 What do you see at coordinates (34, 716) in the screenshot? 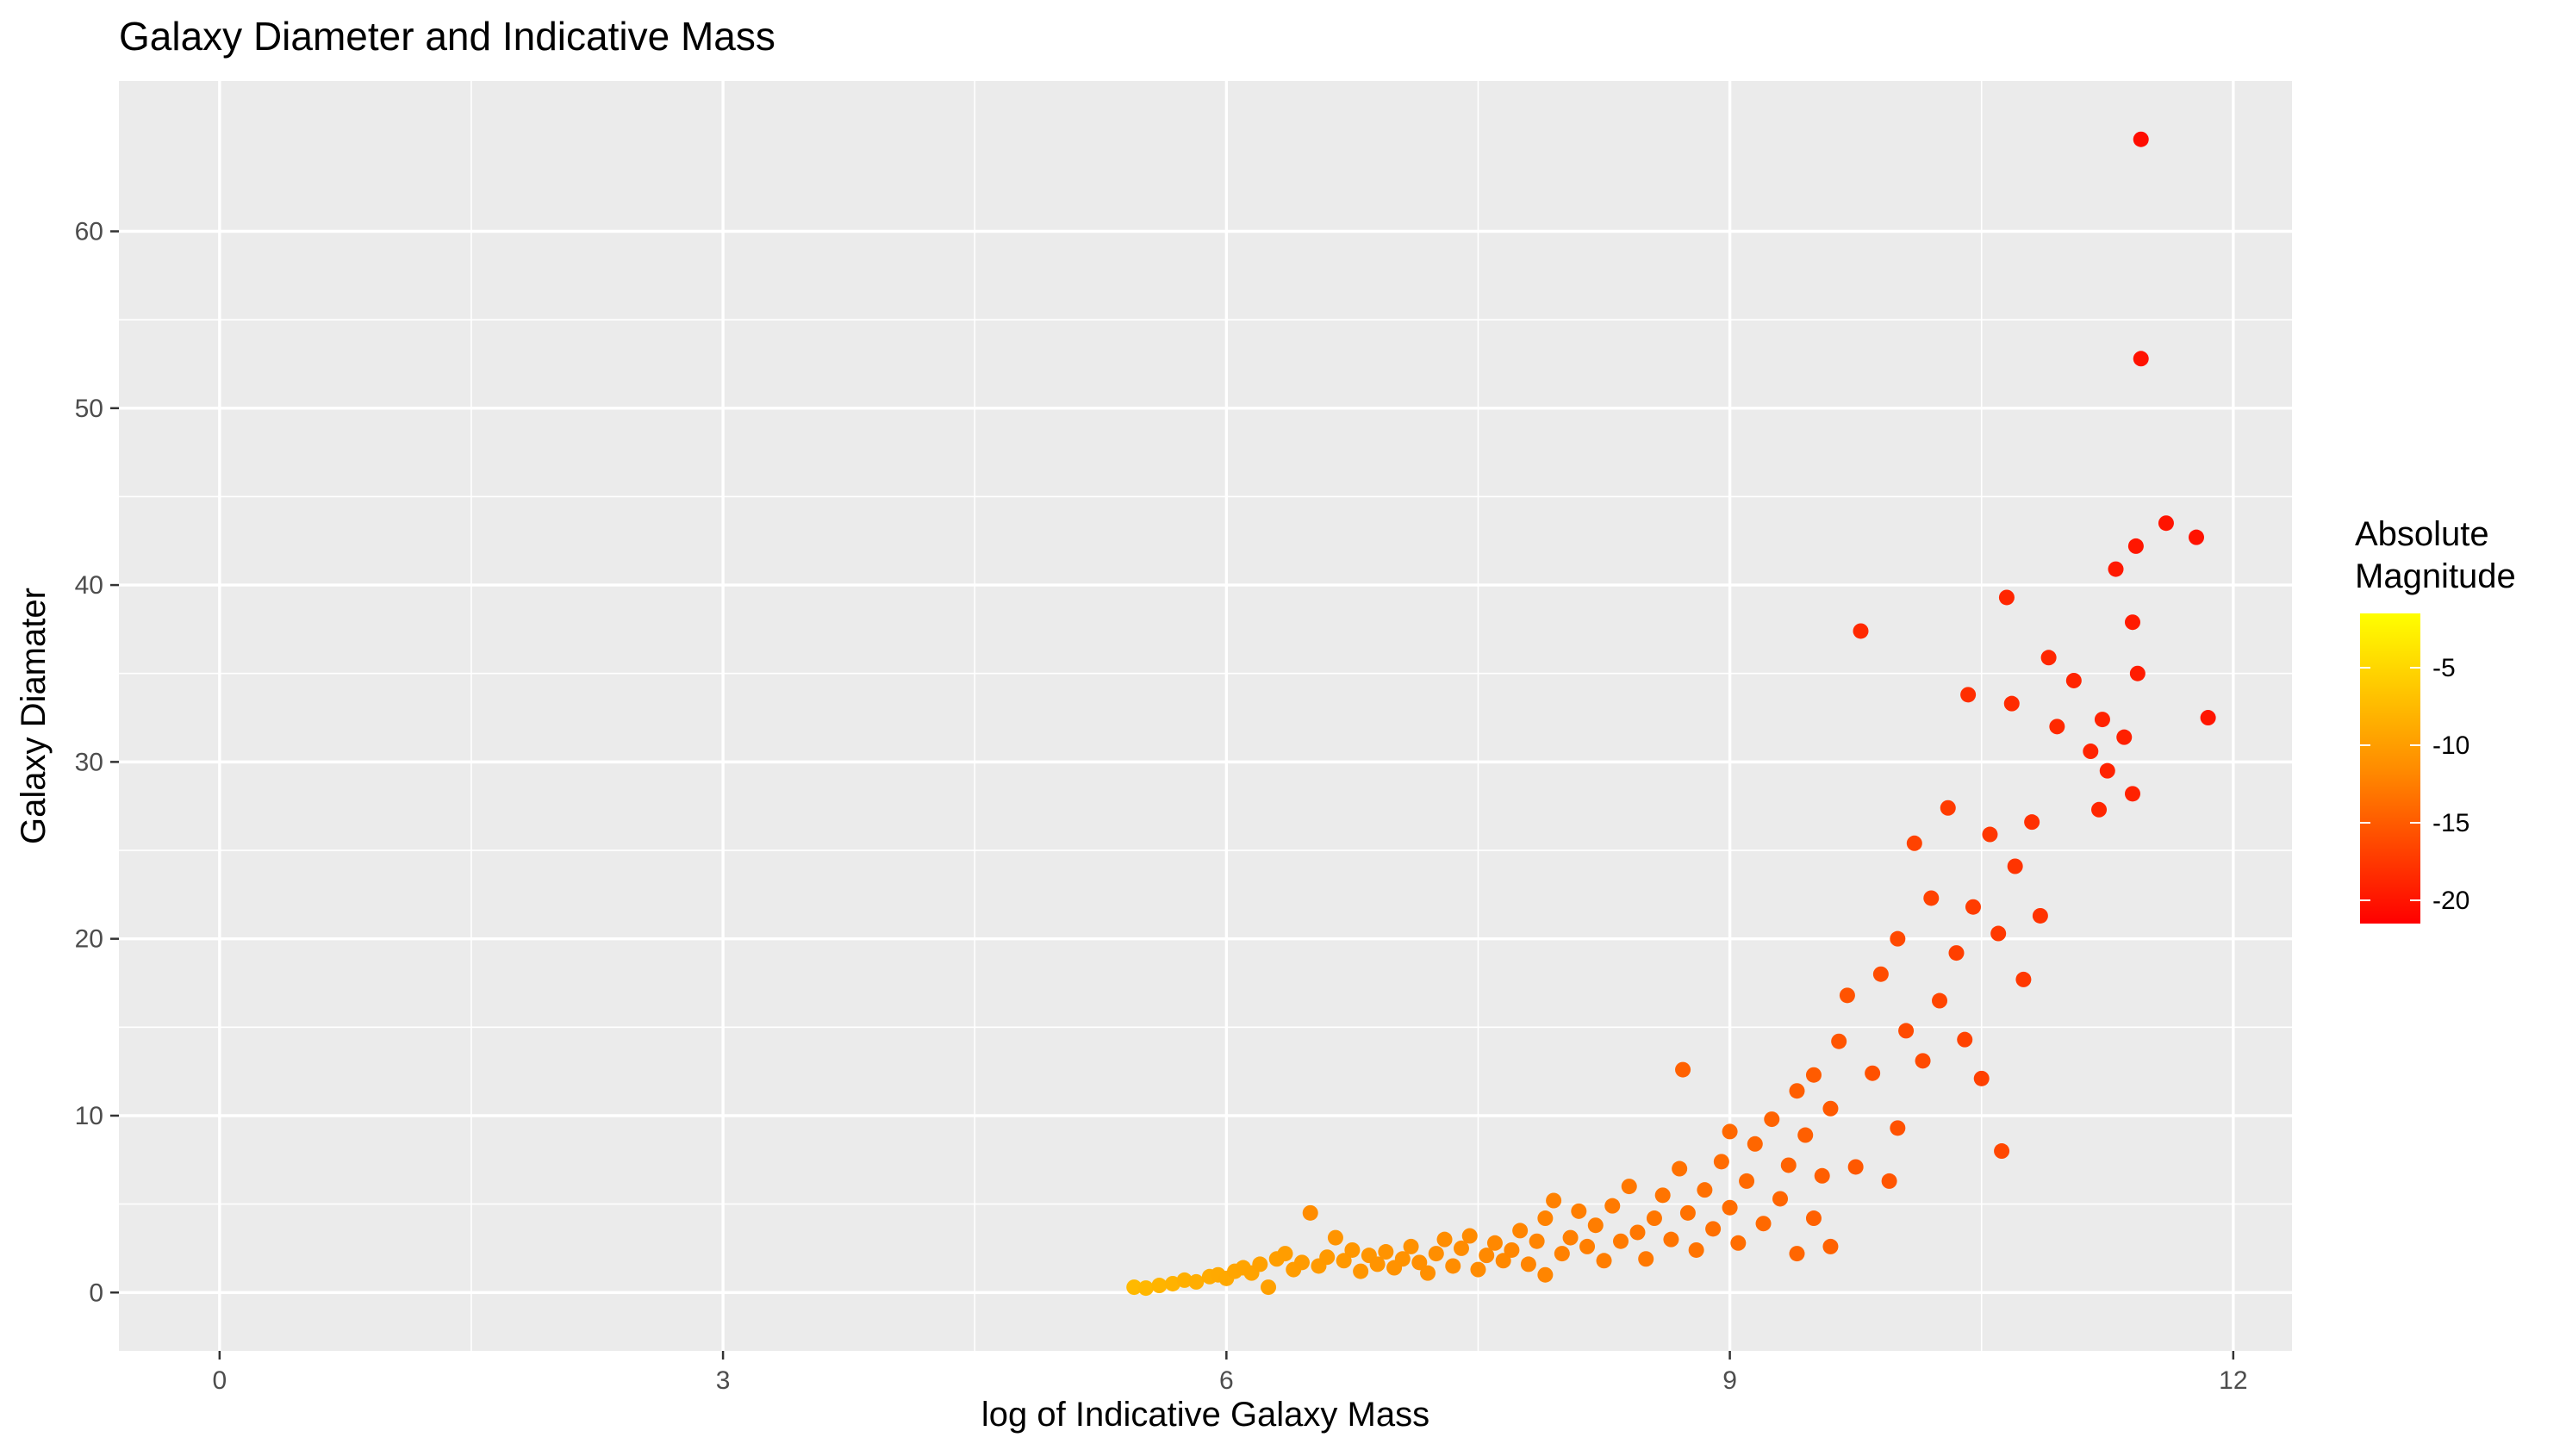
I see `y-axis-title: Galaxy Diamater` at bounding box center [34, 716].